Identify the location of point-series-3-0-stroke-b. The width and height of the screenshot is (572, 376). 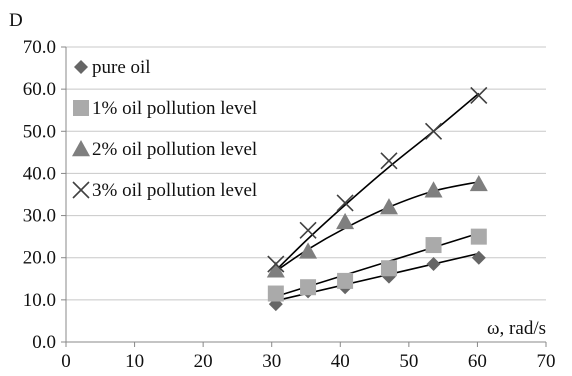
(276, 264).